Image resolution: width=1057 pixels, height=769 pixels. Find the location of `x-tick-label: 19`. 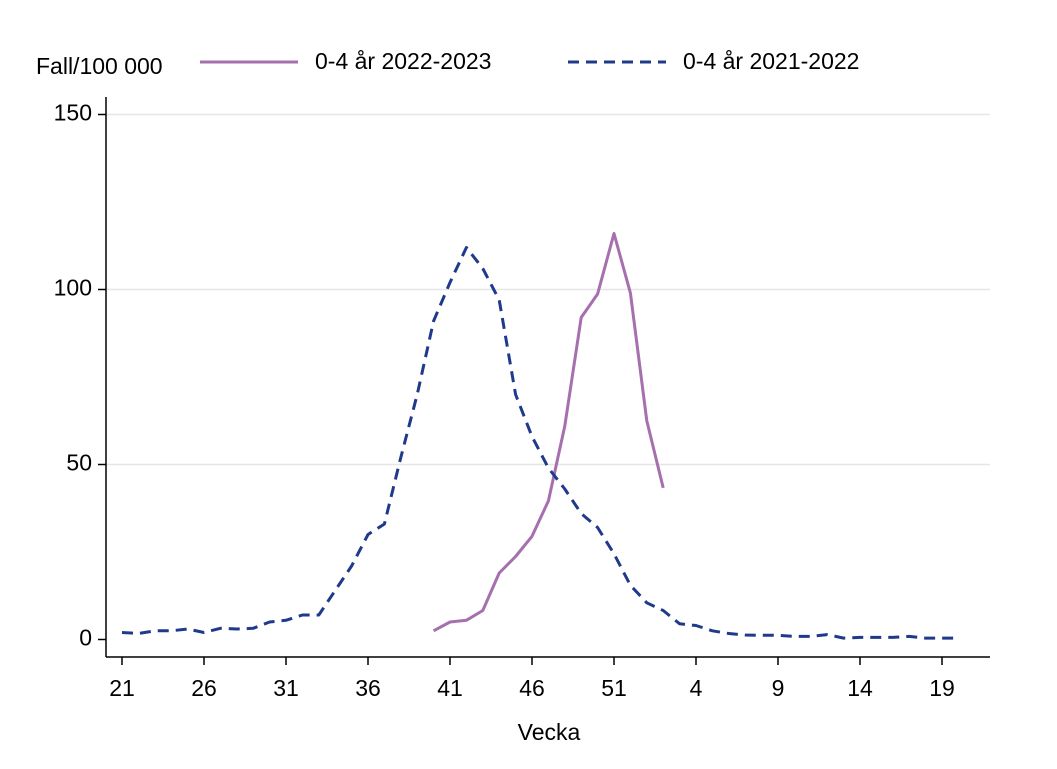

x-tick-label: 19 is located at coordinates (942, 688).